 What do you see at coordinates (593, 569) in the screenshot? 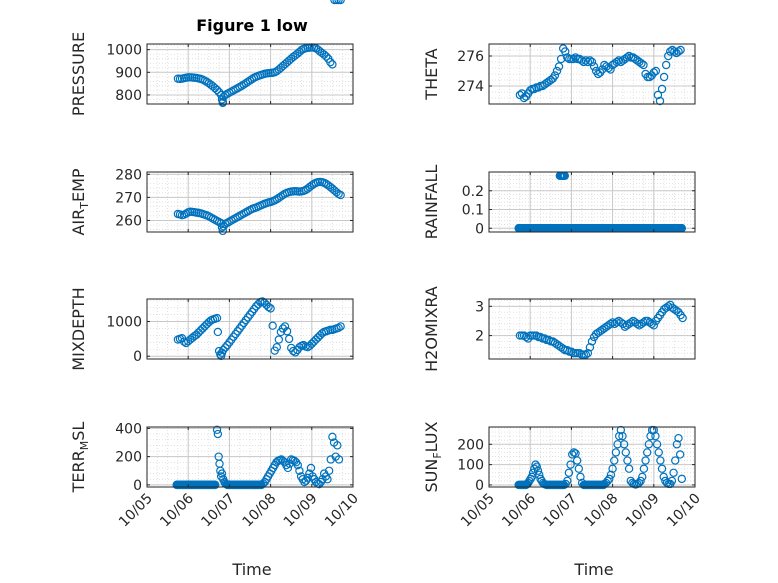
I see `x-axis-label-right: Time` at bounding box center [593, 569].